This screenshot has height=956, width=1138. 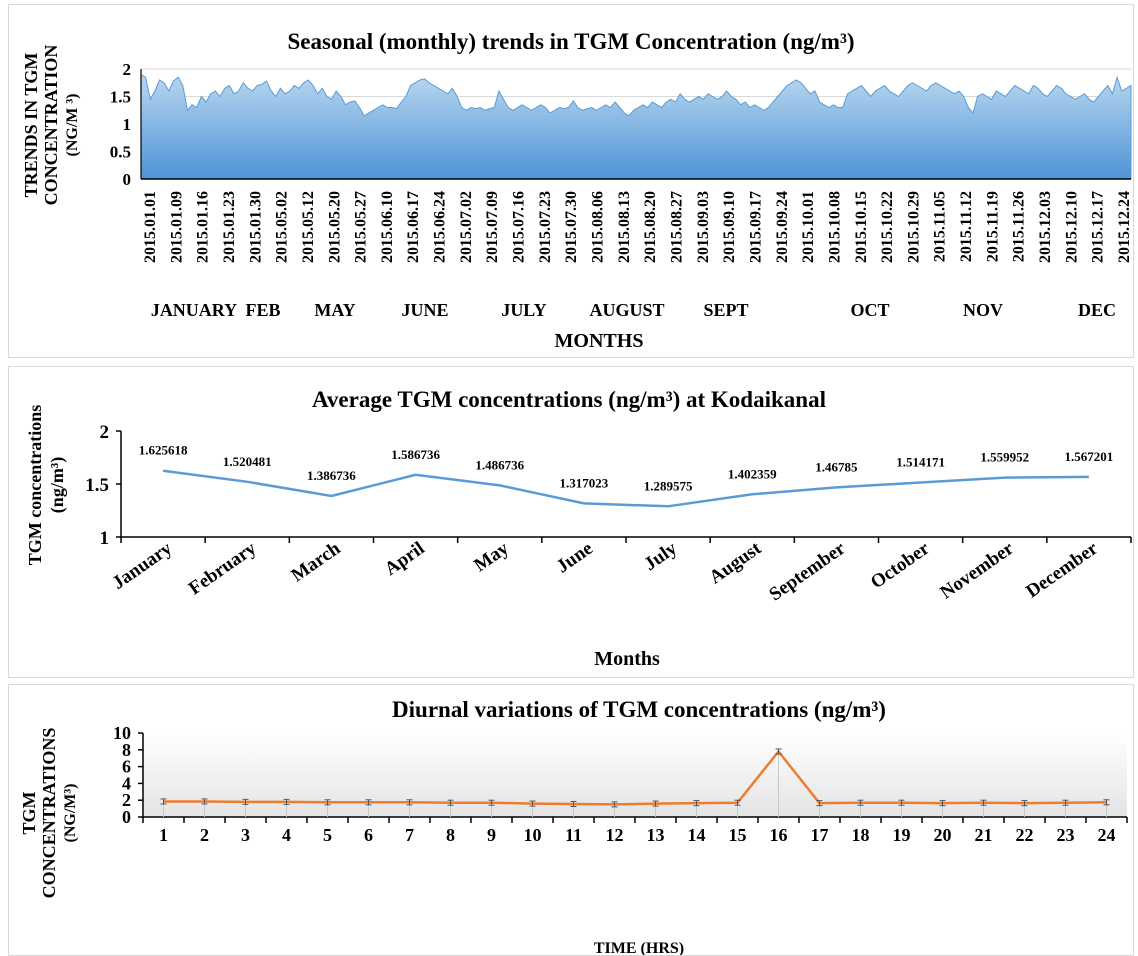 What do you see at coordinates (677, 227) in the screenshot?
I see `x-tick-label: 2015.08.27` at bounding box center [677, 227].